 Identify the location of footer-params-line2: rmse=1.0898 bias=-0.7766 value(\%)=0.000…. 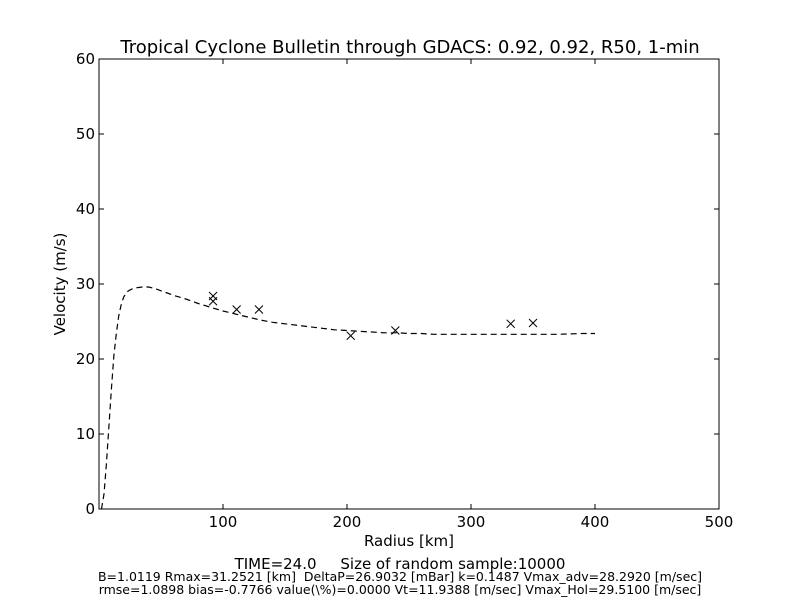
(400, 589).